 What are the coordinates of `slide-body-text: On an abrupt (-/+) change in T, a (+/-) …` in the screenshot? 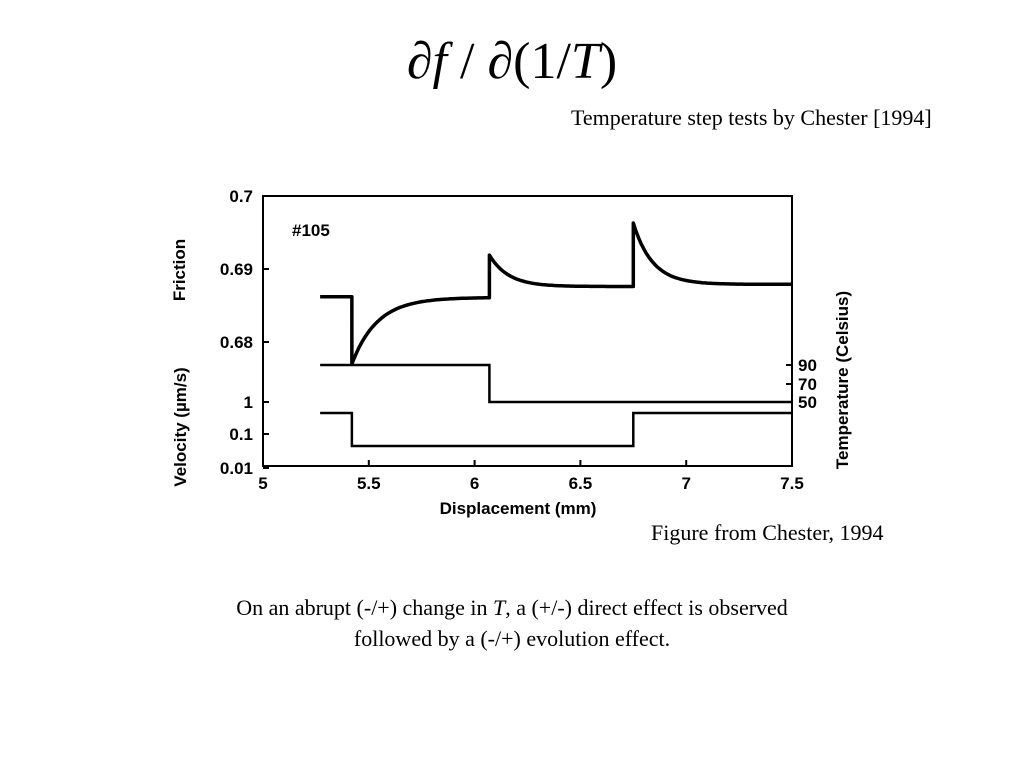 It's located at (512, 623).